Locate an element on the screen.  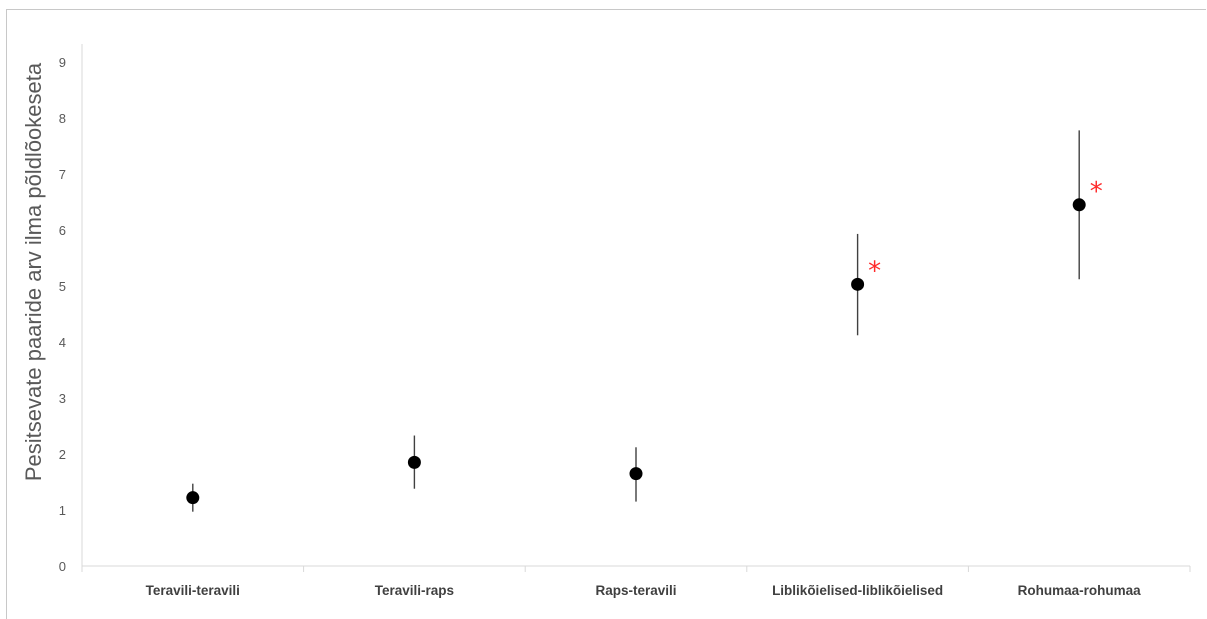
x-category-label: Liblikõielised-liblikõielised is located at coordinates (857, 590).